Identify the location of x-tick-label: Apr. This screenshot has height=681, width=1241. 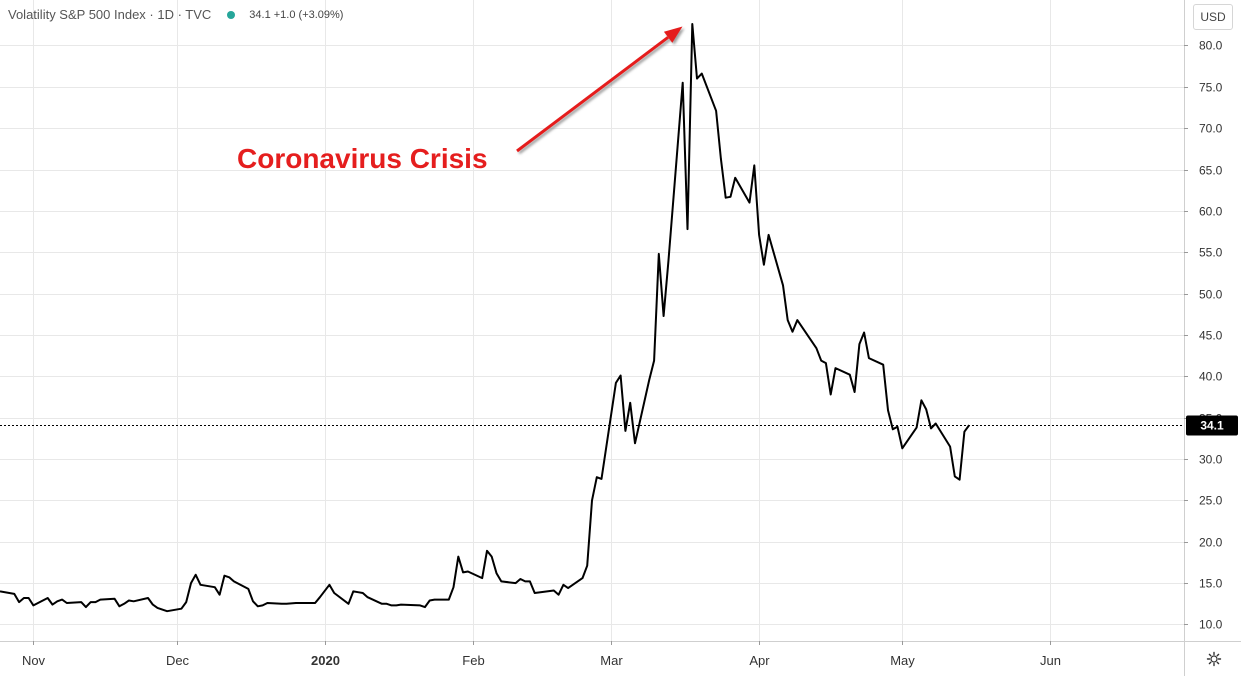
(759, 660).